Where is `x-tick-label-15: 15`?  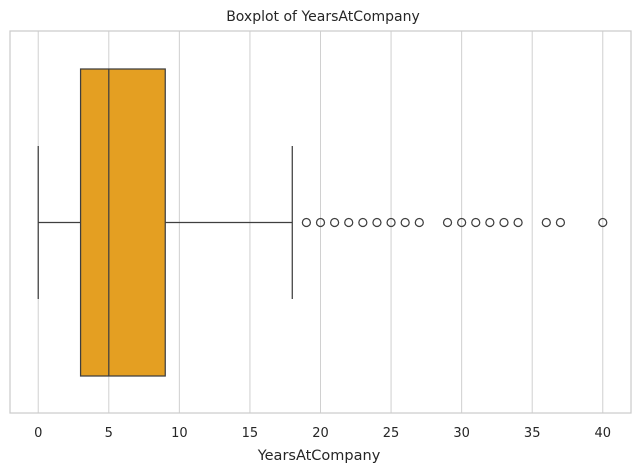
x-tick-label-15: 15 is located at coordinates (250, 433).